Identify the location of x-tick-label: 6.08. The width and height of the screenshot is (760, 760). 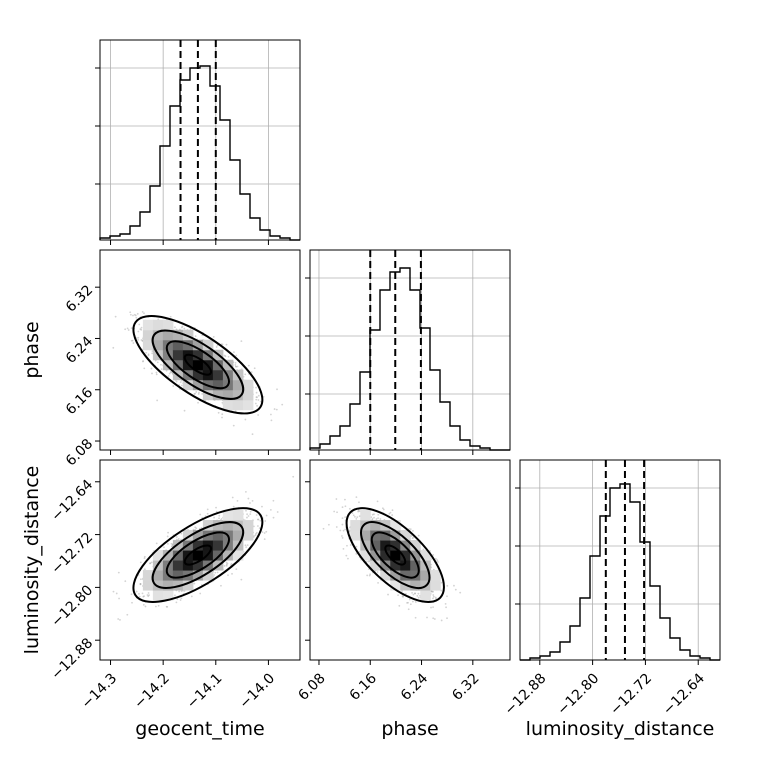
(311, 686).